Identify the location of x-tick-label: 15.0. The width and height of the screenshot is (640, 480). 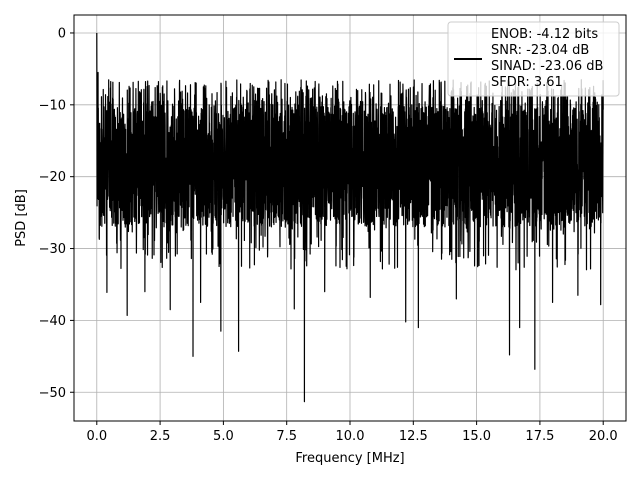
(476, 436).